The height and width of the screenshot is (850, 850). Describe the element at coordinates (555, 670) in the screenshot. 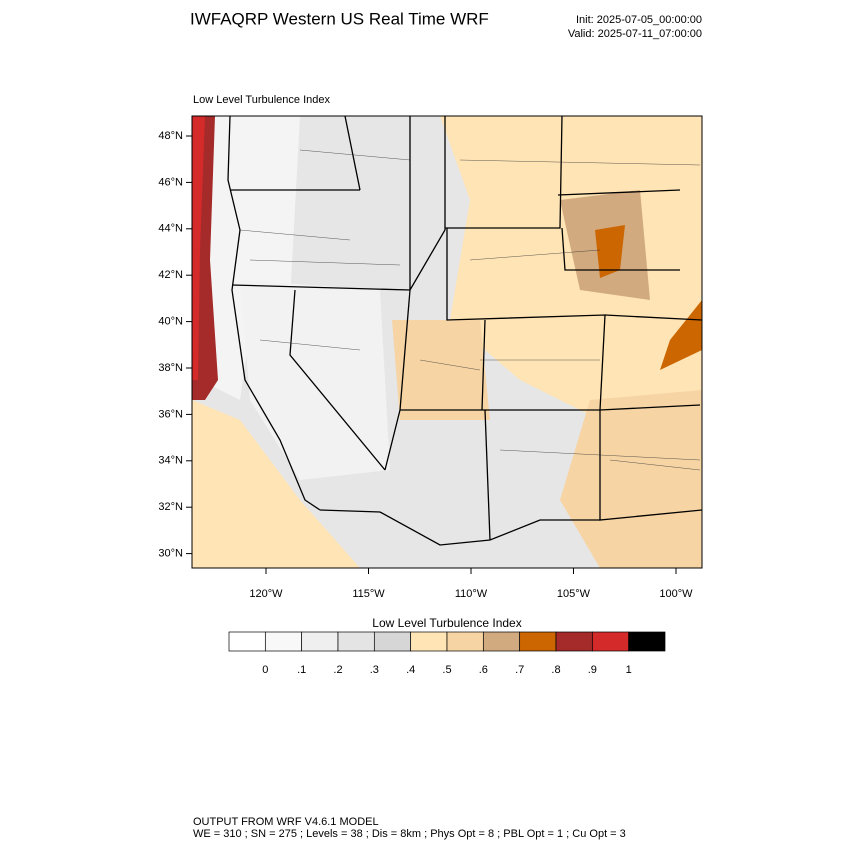

I see `colorbar-label: .8` at that location.